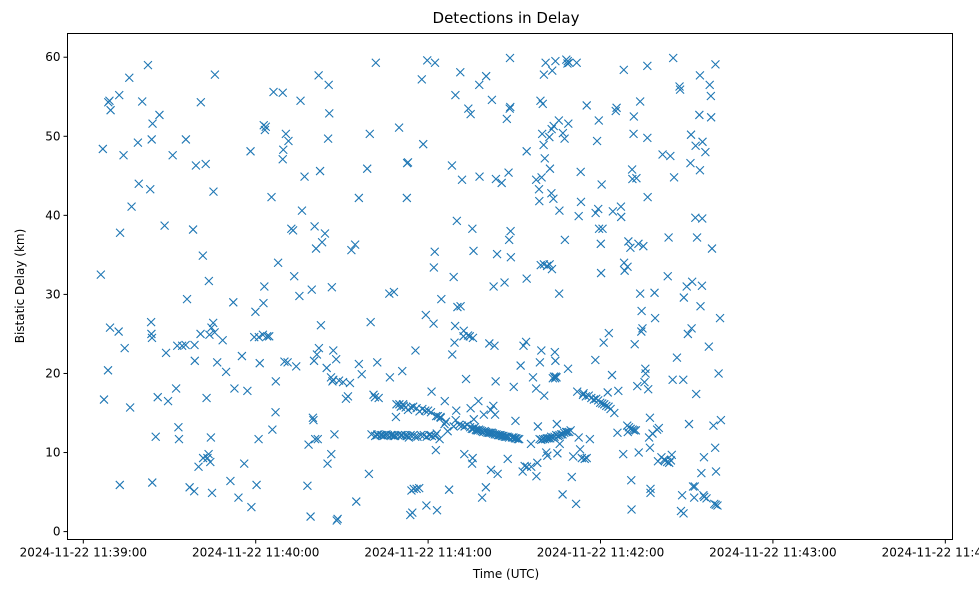  I want to click on x-tick-label: 2024-11-22 11:39:00, so click(83, 553).